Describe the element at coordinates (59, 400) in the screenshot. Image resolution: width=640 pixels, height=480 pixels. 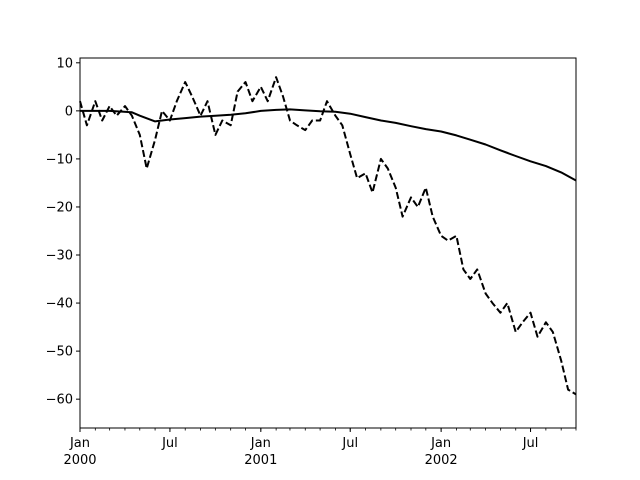
I see `y-tick-label: −60` at that location.